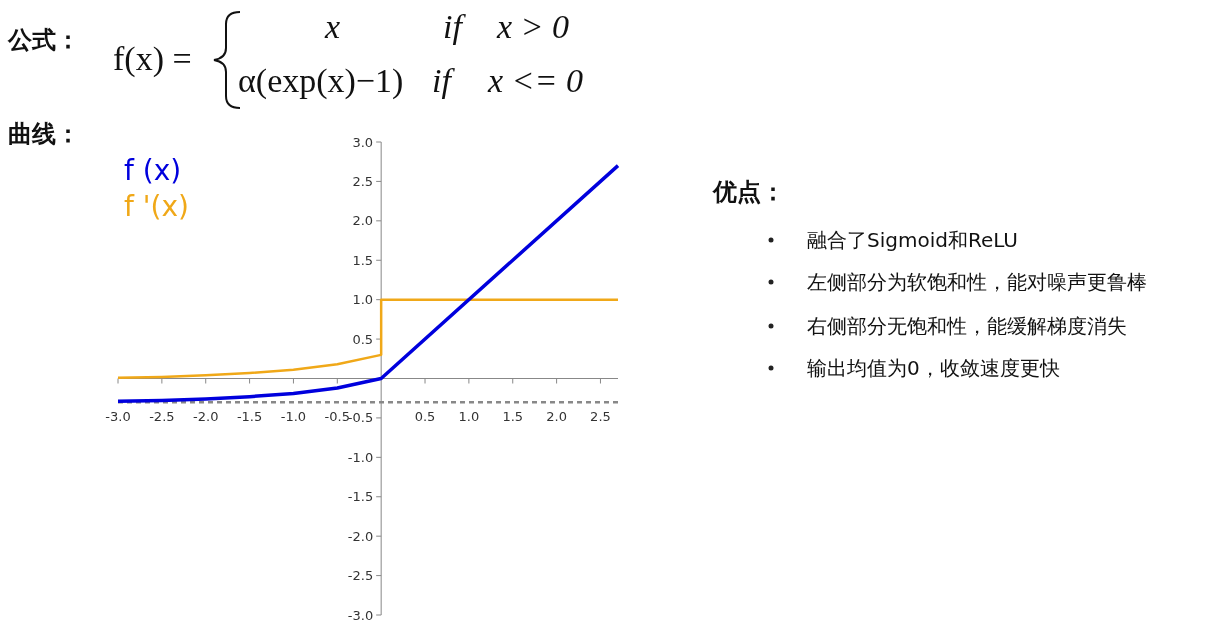 The height and width of the screenshot is (627, 1218). Describe the element at coordinates (933, 368) in the screenshot. I see `text: 输出均值为0，收敛速度更快` at that location.